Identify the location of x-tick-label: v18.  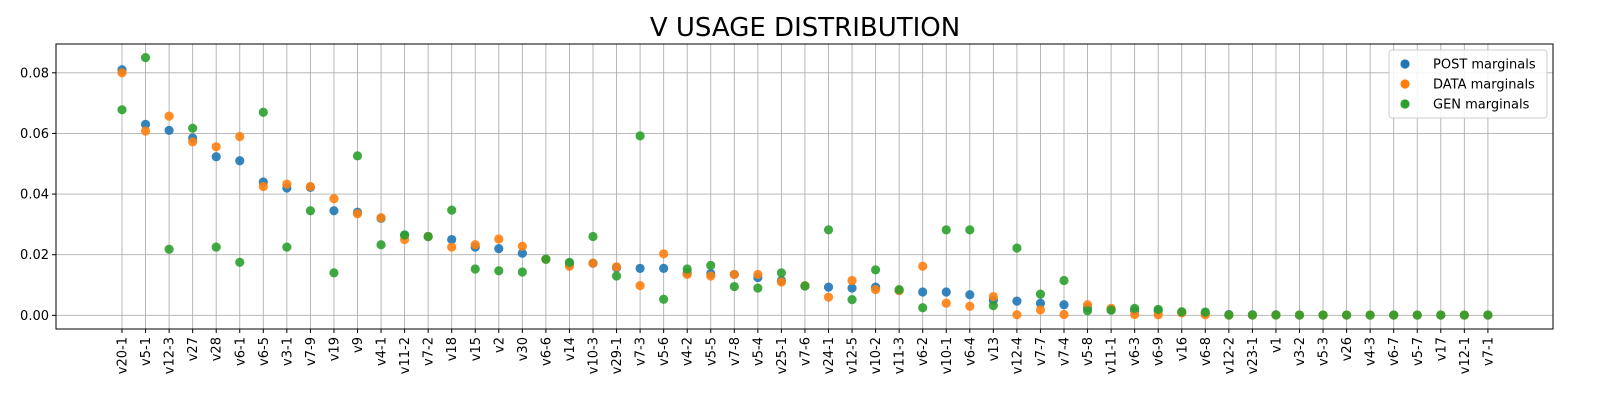
(452, 349).